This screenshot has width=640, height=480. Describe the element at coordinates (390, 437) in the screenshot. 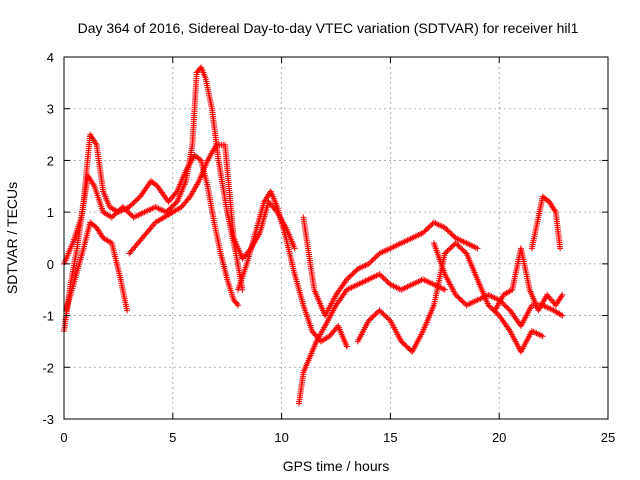

I see `x-tick-label: 15` at that location.